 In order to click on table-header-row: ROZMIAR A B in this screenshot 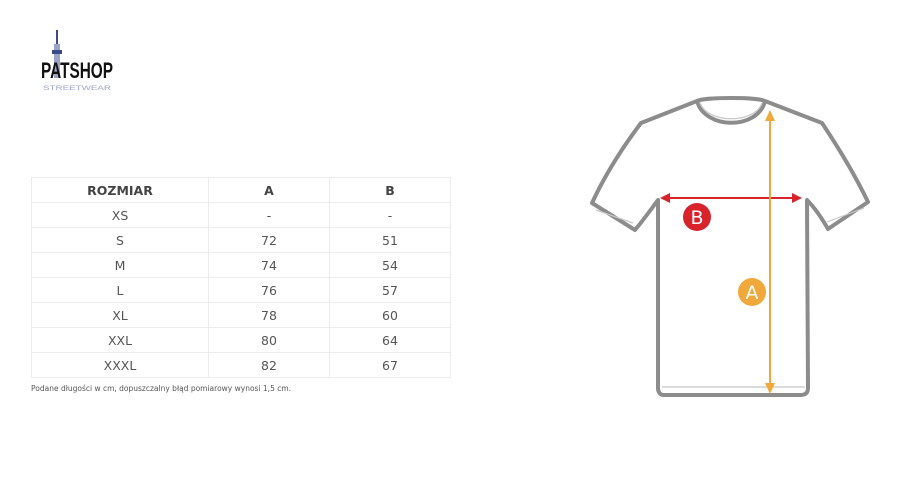, I will do `click(241, 190)`.